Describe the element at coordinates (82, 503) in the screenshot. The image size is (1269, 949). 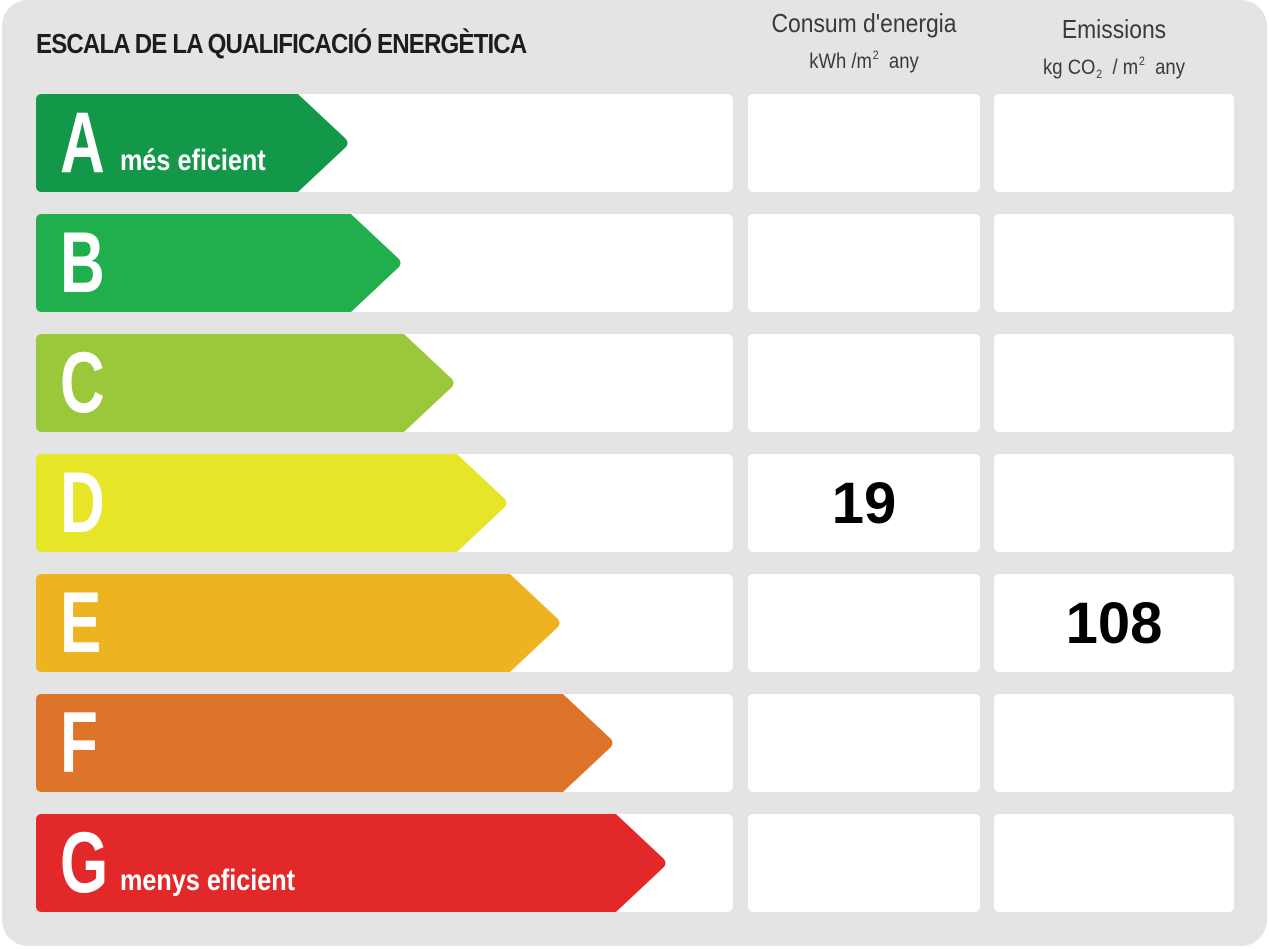
I see `class-letter-d: D` at that location.